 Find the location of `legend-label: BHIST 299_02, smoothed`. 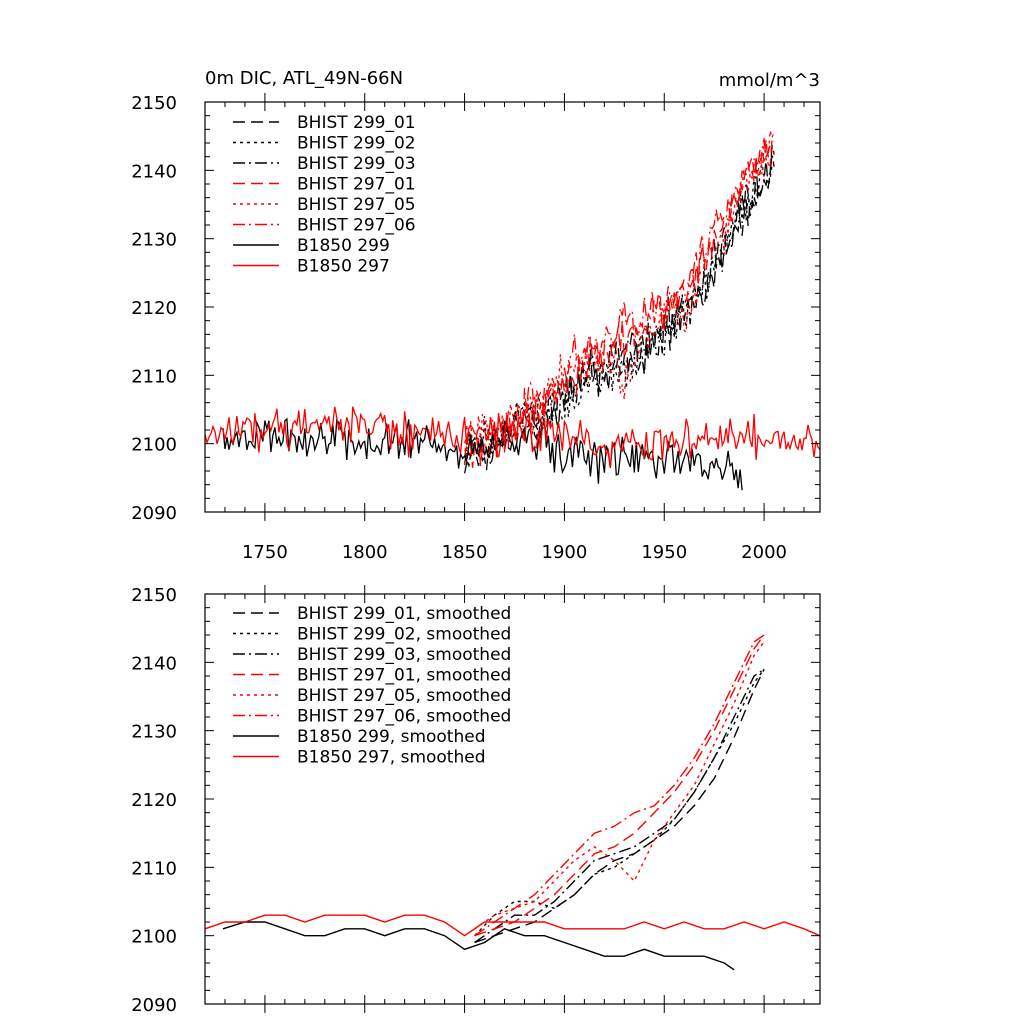

legend-label: BHIST 299_02, smoothed is located at coordinates (404, 635).